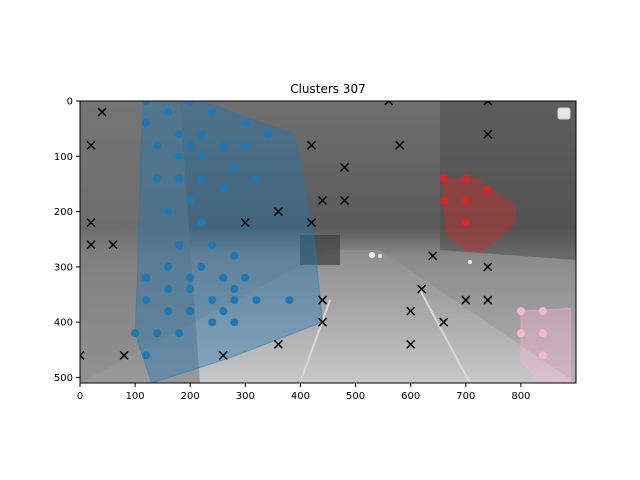  I want to click on y-tick-label: 200, so click(63, 212).